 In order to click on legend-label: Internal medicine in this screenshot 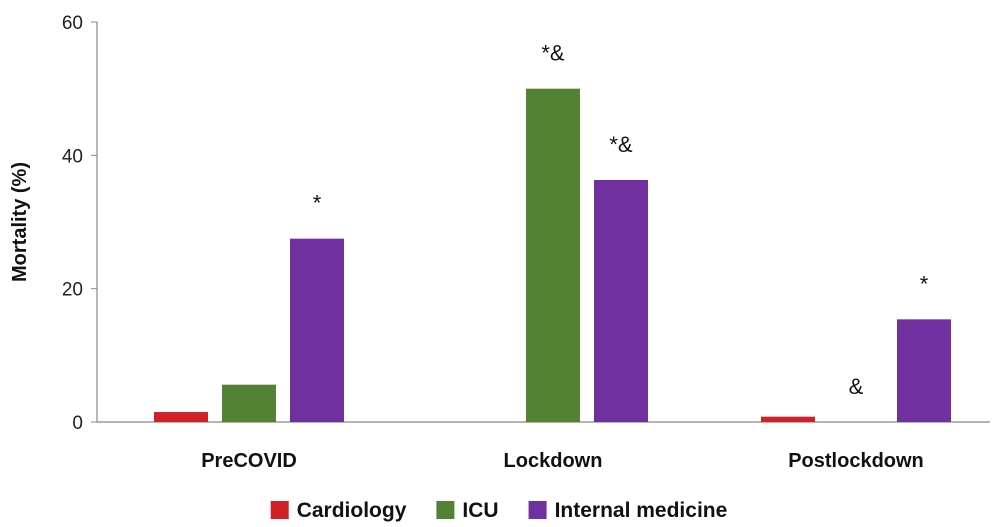, I will do `click(641, 510)`.